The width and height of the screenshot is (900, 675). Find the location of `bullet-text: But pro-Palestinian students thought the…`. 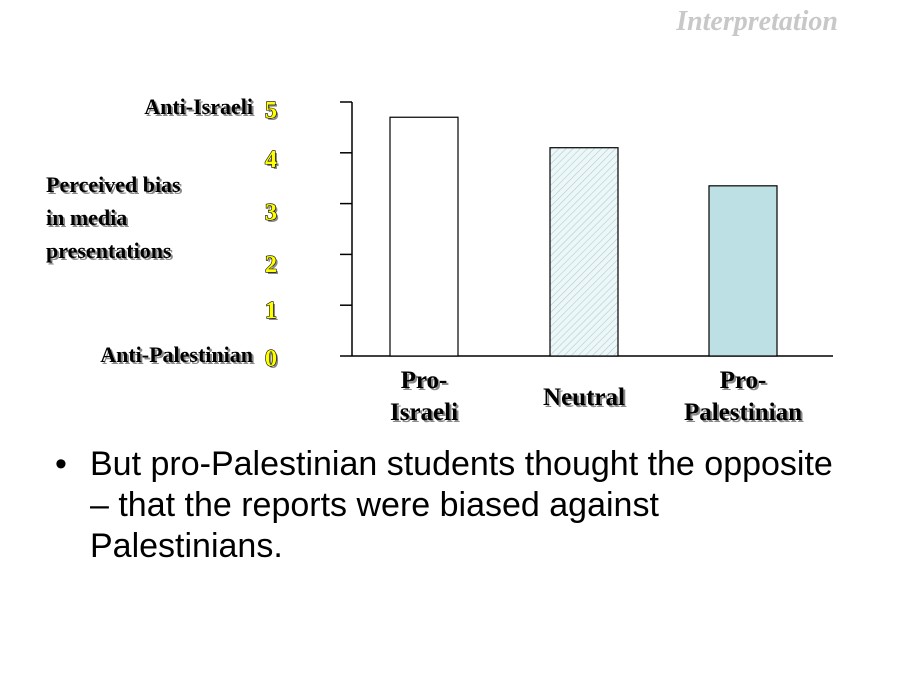

bullet-text: But pro-Palestinian students thought the… is located at coordinates (461, 505).